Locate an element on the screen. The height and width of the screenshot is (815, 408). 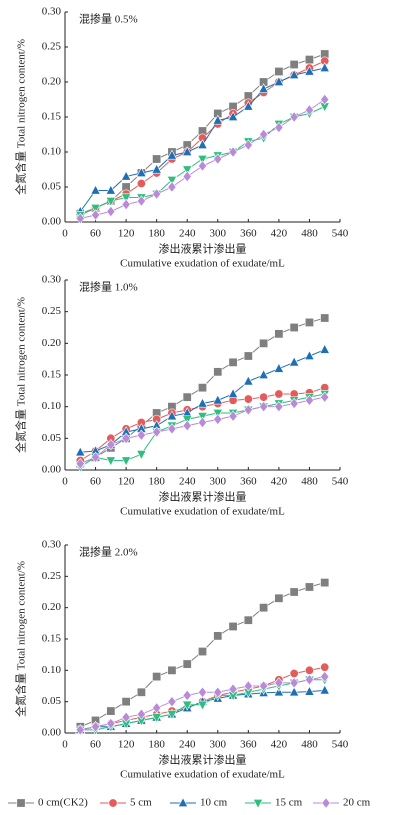
y-axis-label: 全氮含量 Total nitrogen content/% is located at coordinates (21, 639).